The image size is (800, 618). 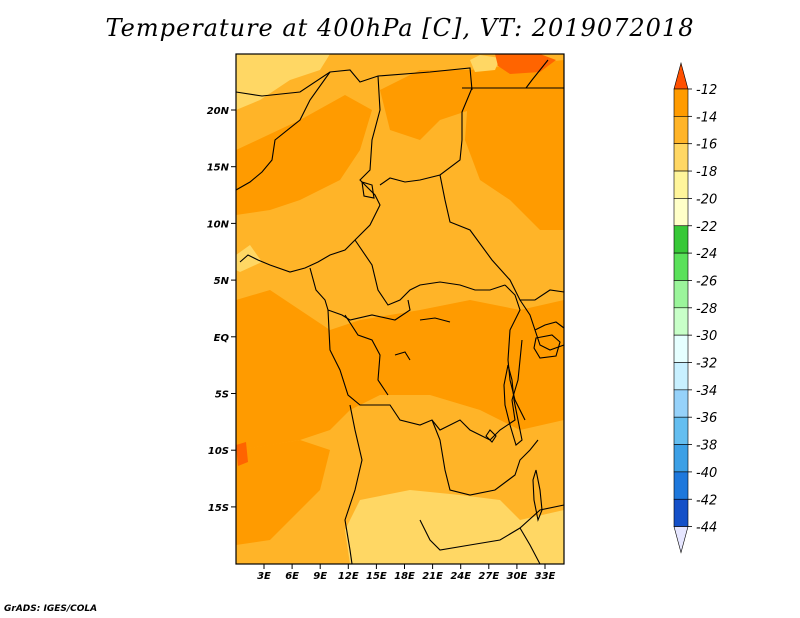 I want to click on lake-tanganyika, so click(x=513, y=405).